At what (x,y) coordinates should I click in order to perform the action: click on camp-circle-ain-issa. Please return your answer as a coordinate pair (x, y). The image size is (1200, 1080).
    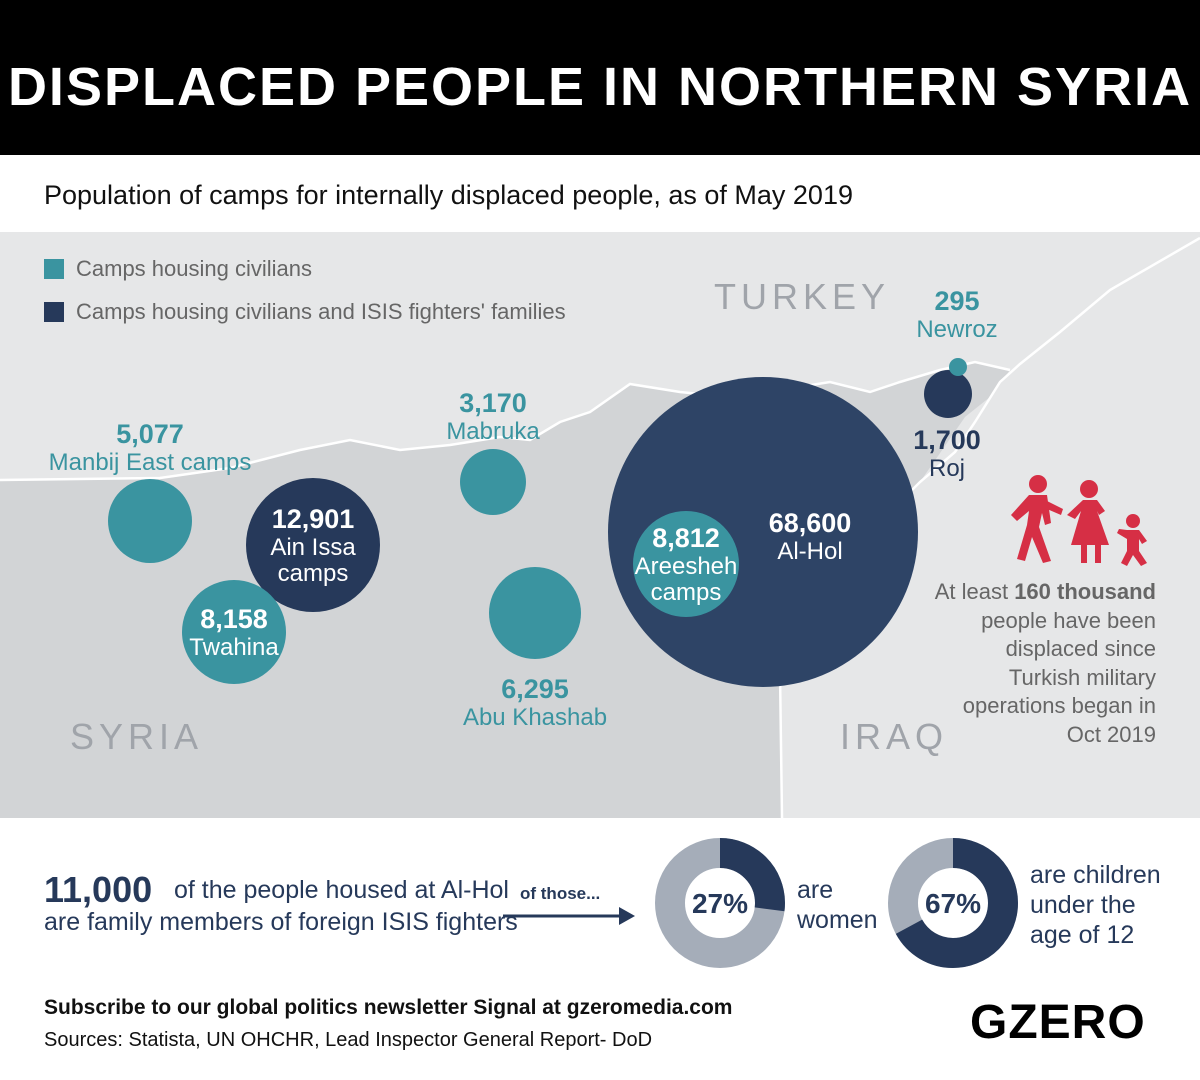
    Looking at the image, I should click on (313, 545).